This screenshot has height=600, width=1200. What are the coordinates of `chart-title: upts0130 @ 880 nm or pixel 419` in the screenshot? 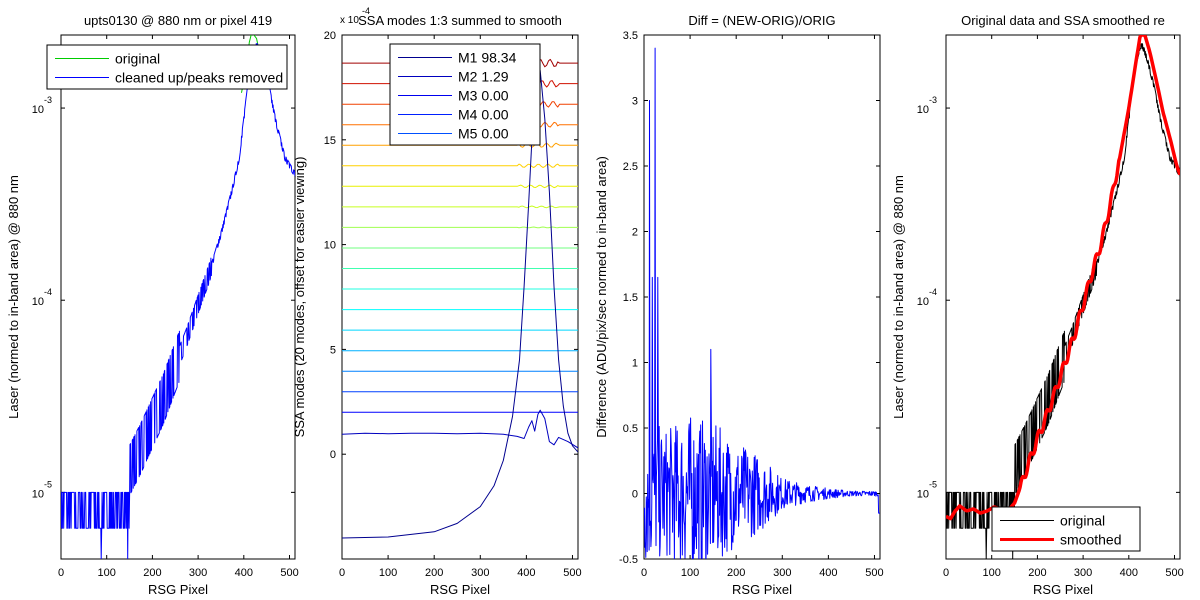 It's located at (178, 20).